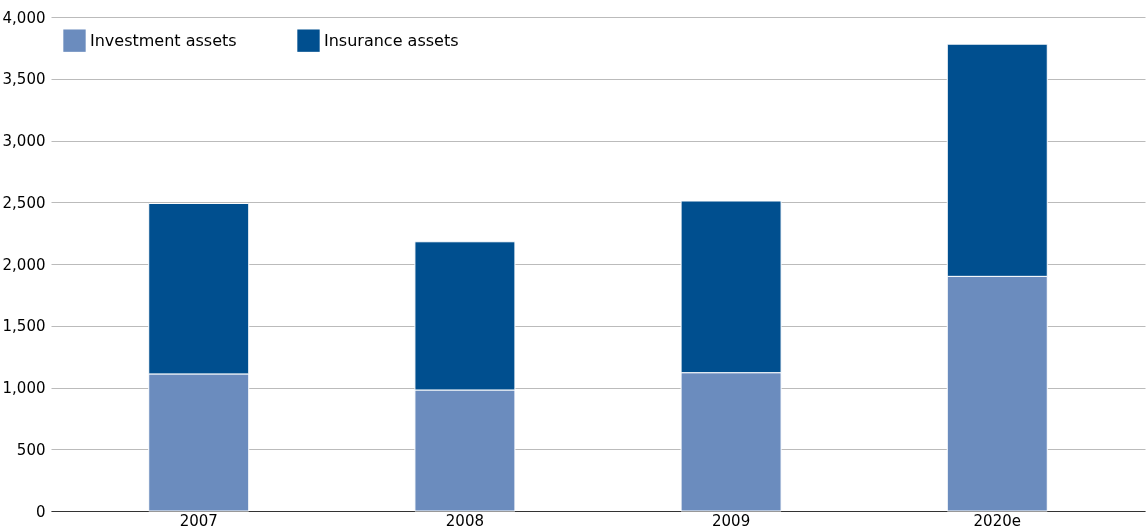 This screenshot has width=1147, height=532. What do you see at coordinates (24, 79) in the screenshot?
I see `y-tick-label: 3,500` at bounding box center [24, 79].